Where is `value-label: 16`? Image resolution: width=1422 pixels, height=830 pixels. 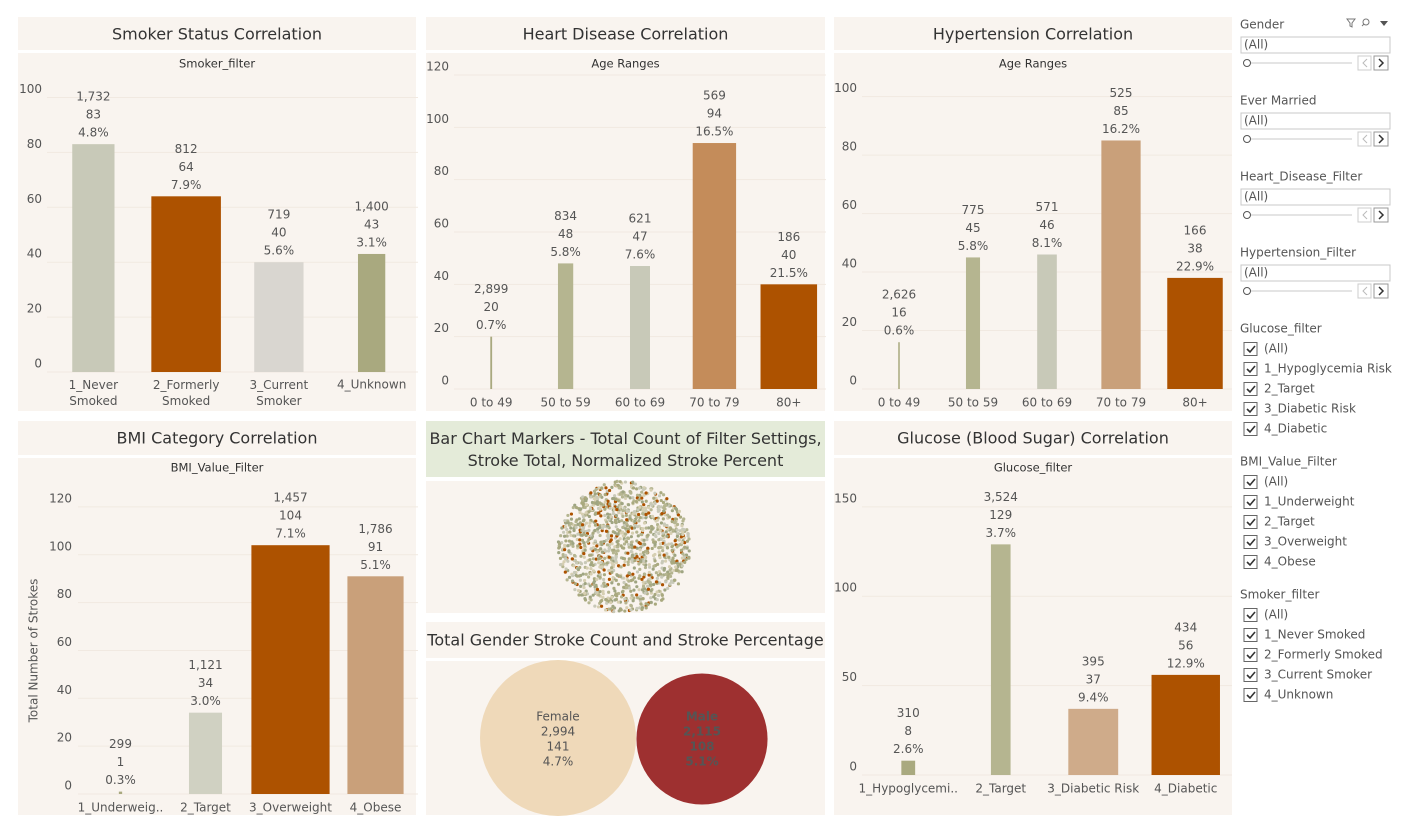
value-label: 16 is located at coordinates (898, 313).